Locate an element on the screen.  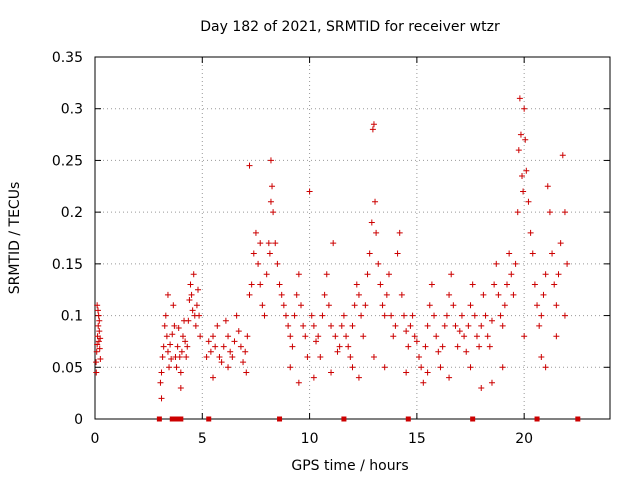
x-tick-label: 20 is located at coordinates (524, 439).